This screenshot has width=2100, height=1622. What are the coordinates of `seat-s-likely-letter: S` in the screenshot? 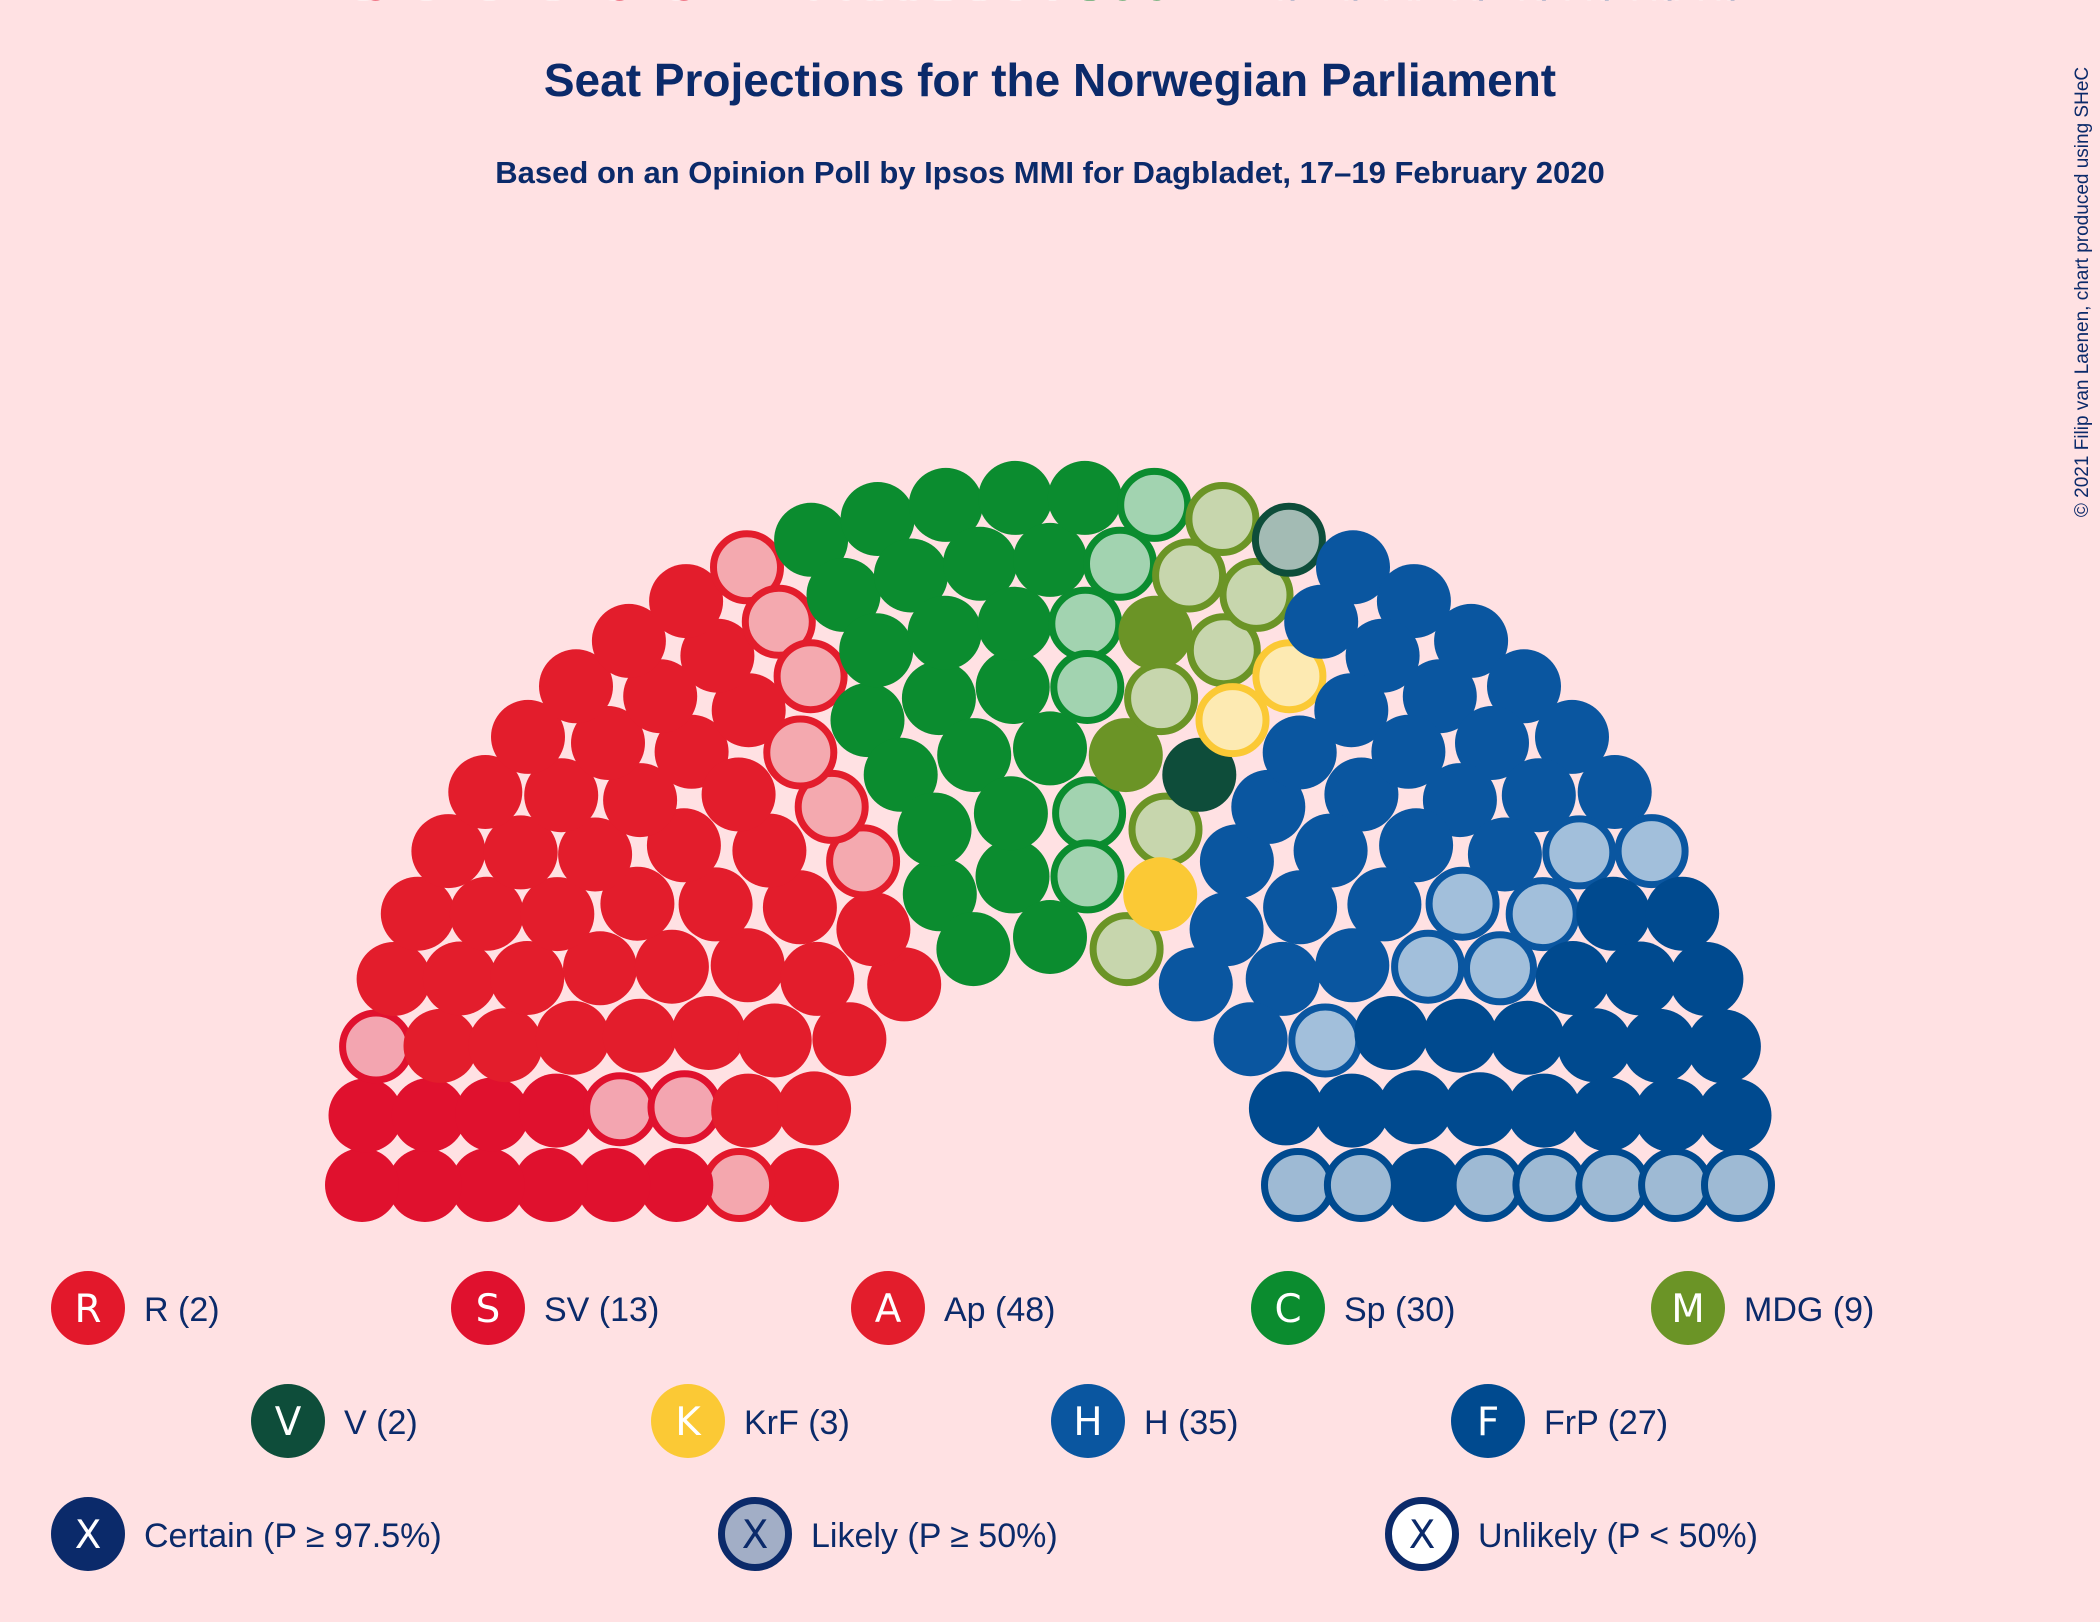 It's located at (620, 5).